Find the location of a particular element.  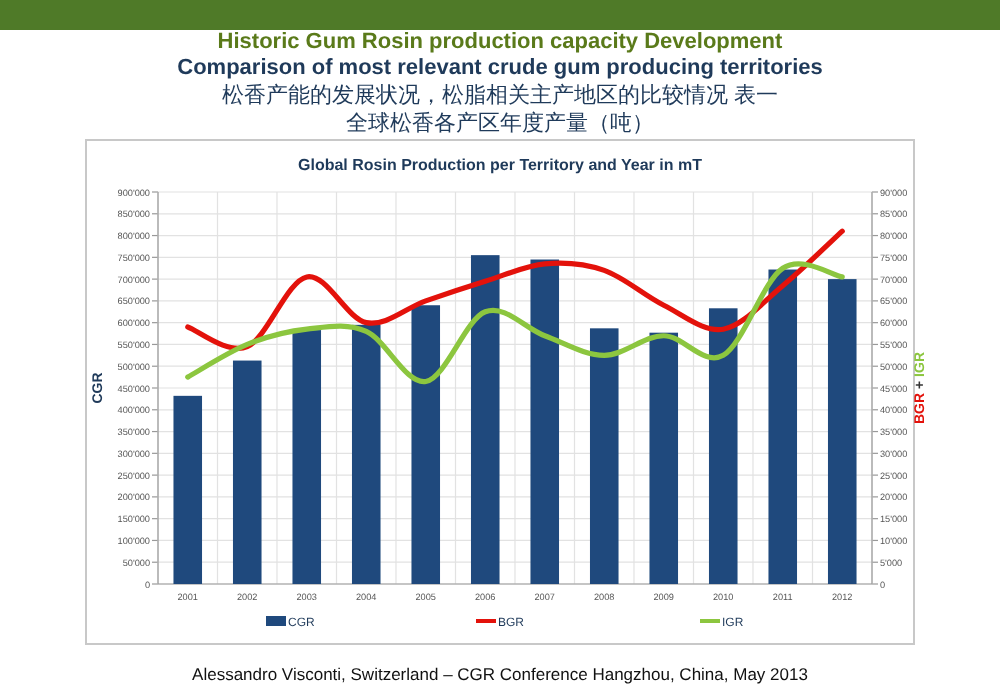

text: 松香产能的发展状况，松脂相关主产地区的比较情况 表一 is located at coordinates (500, 95).